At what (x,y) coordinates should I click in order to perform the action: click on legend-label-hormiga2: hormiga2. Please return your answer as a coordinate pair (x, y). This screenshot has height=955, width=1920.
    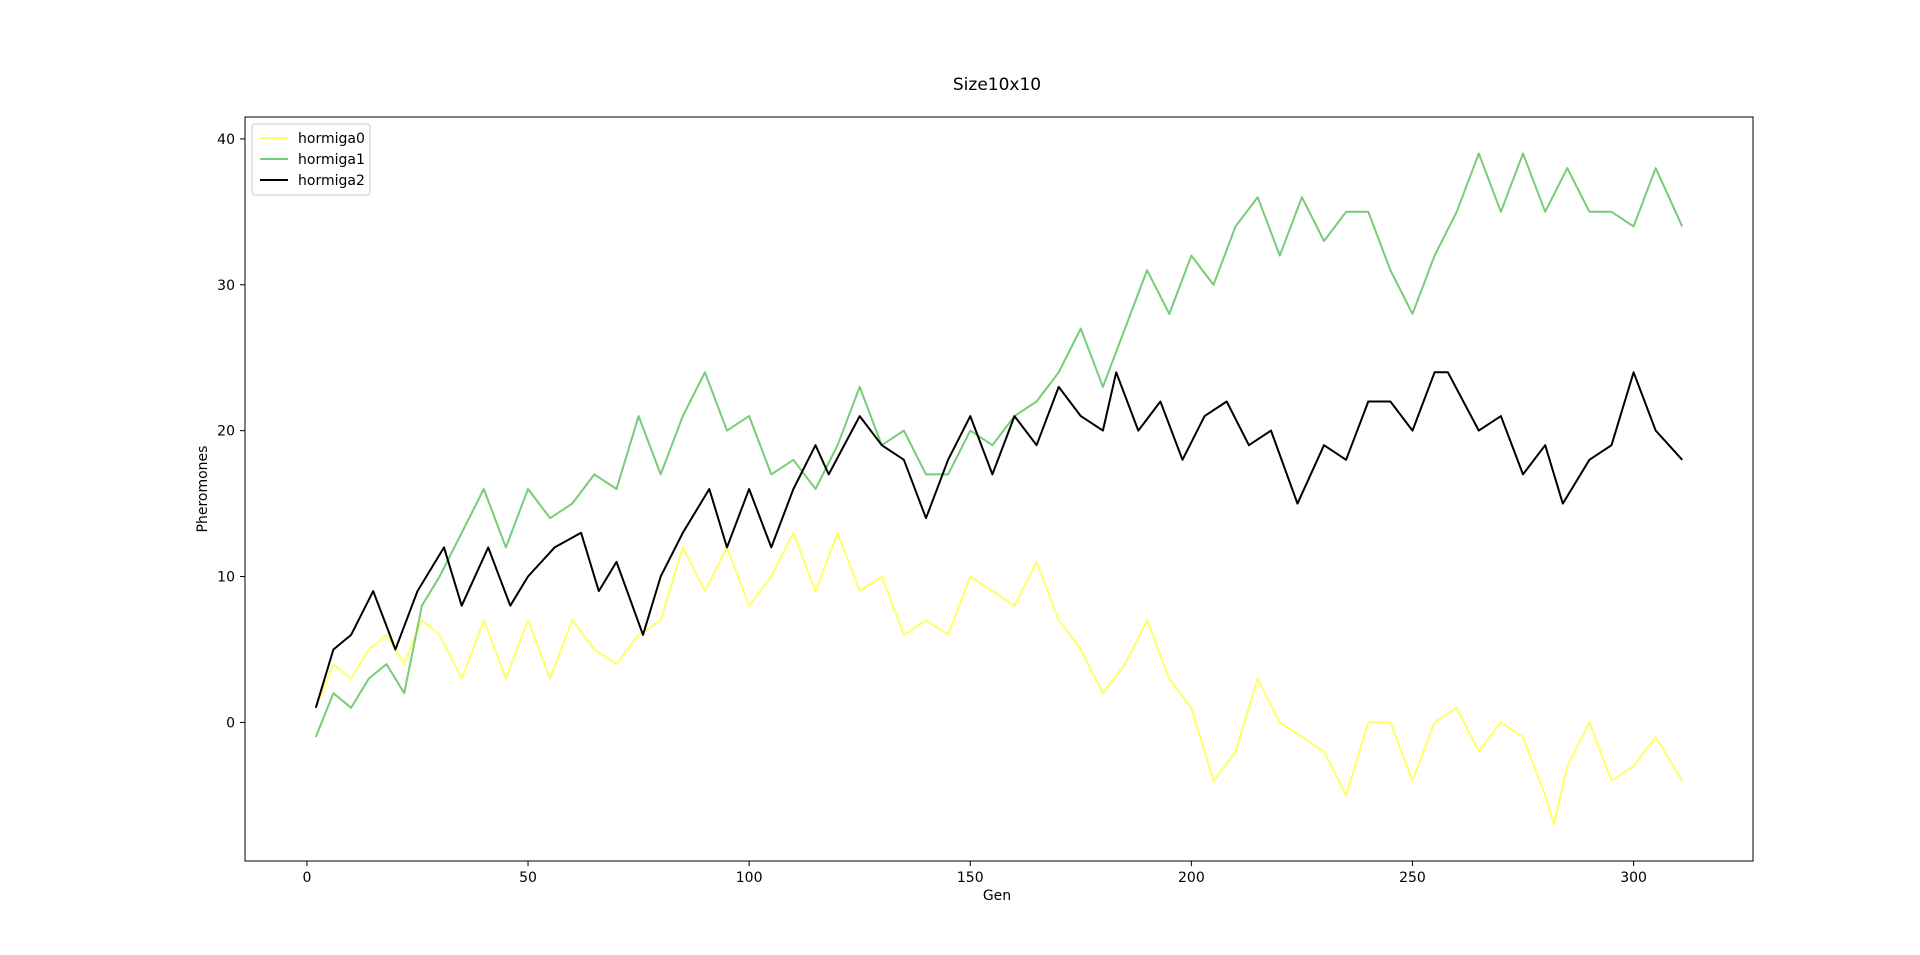
    Looking at the image, I should click on (331, 181).